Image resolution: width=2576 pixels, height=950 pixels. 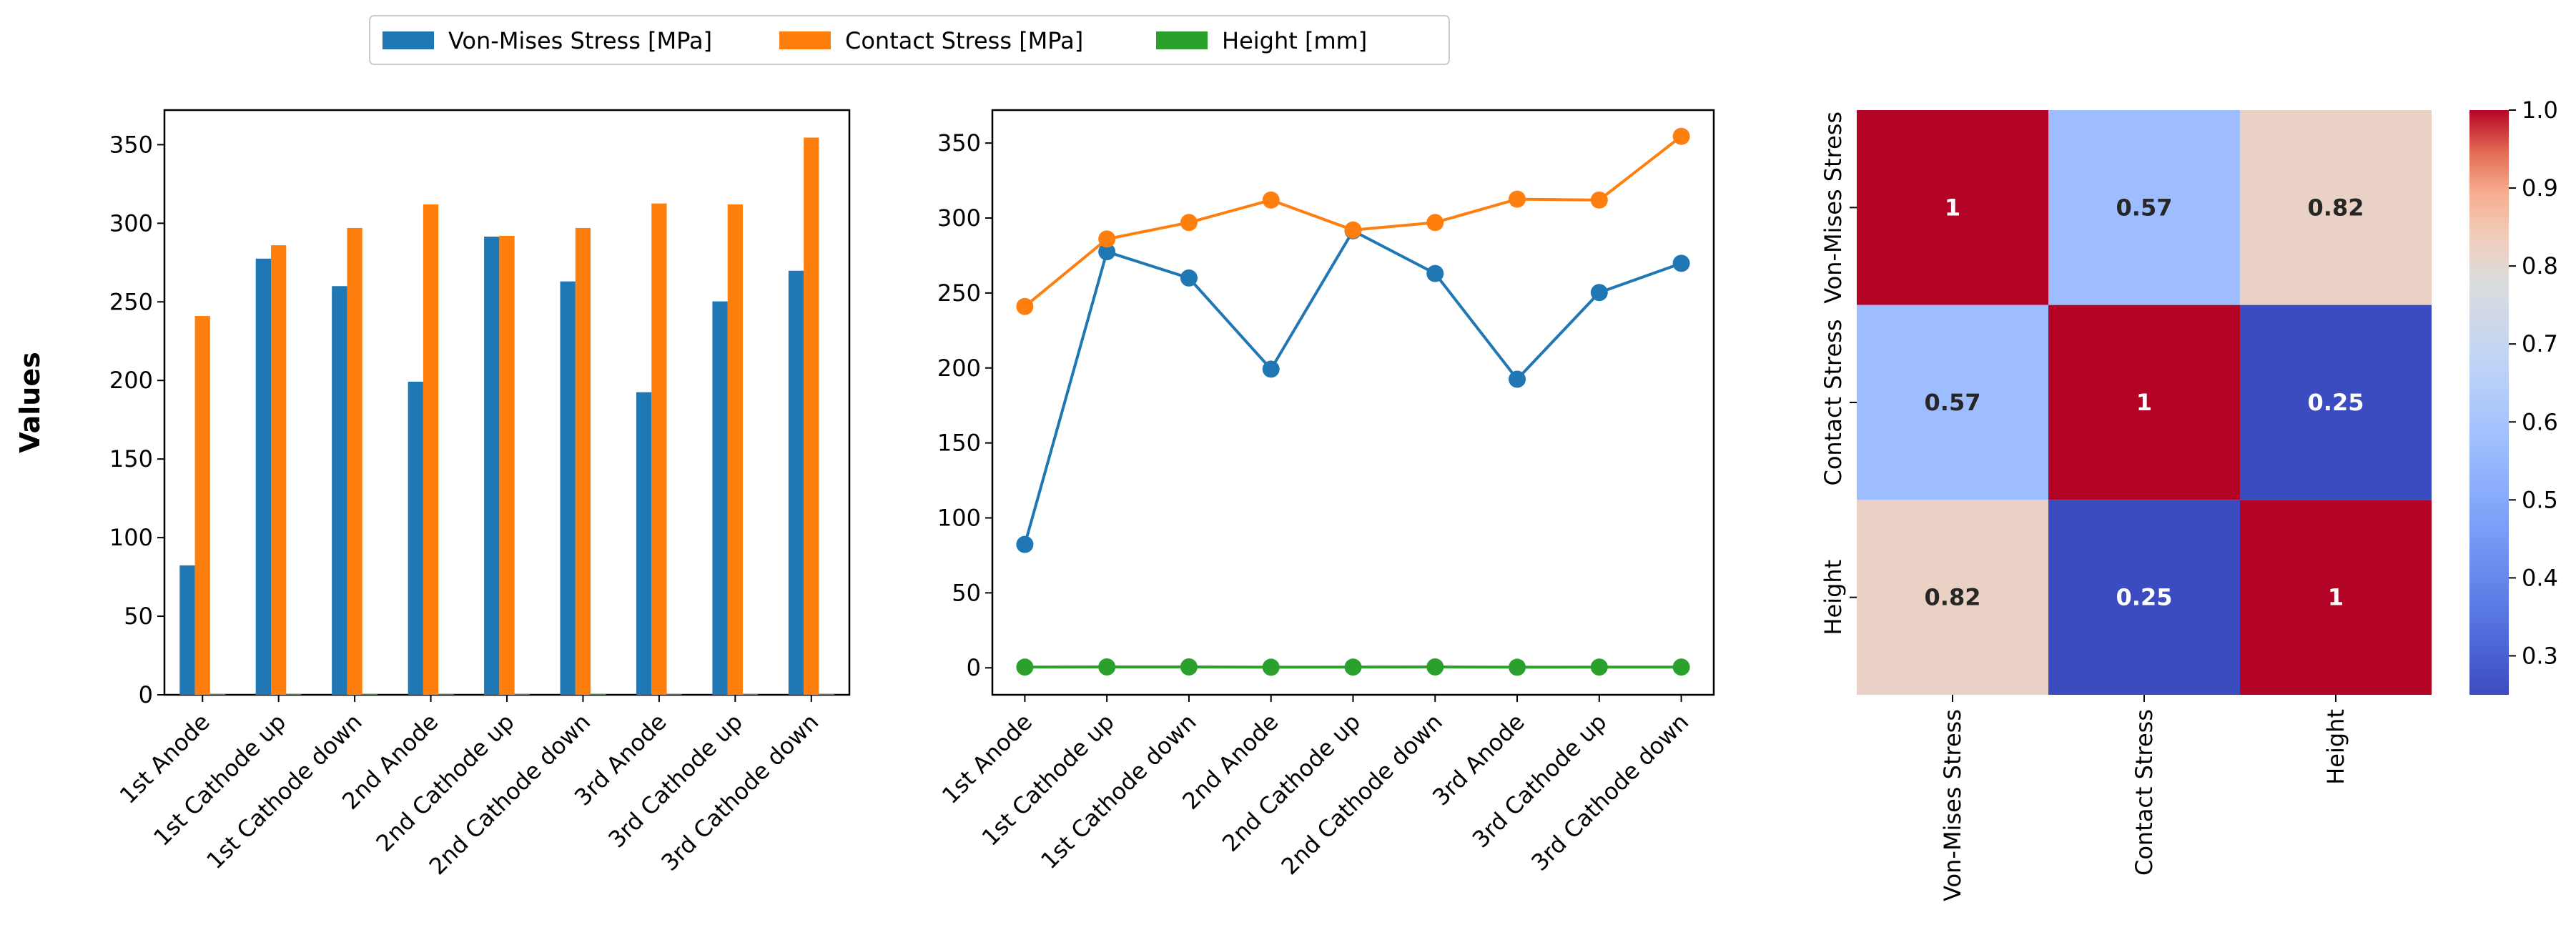 I want to click on x-tick-label: 3rd Cathode down, so click(x=1610, y=792).